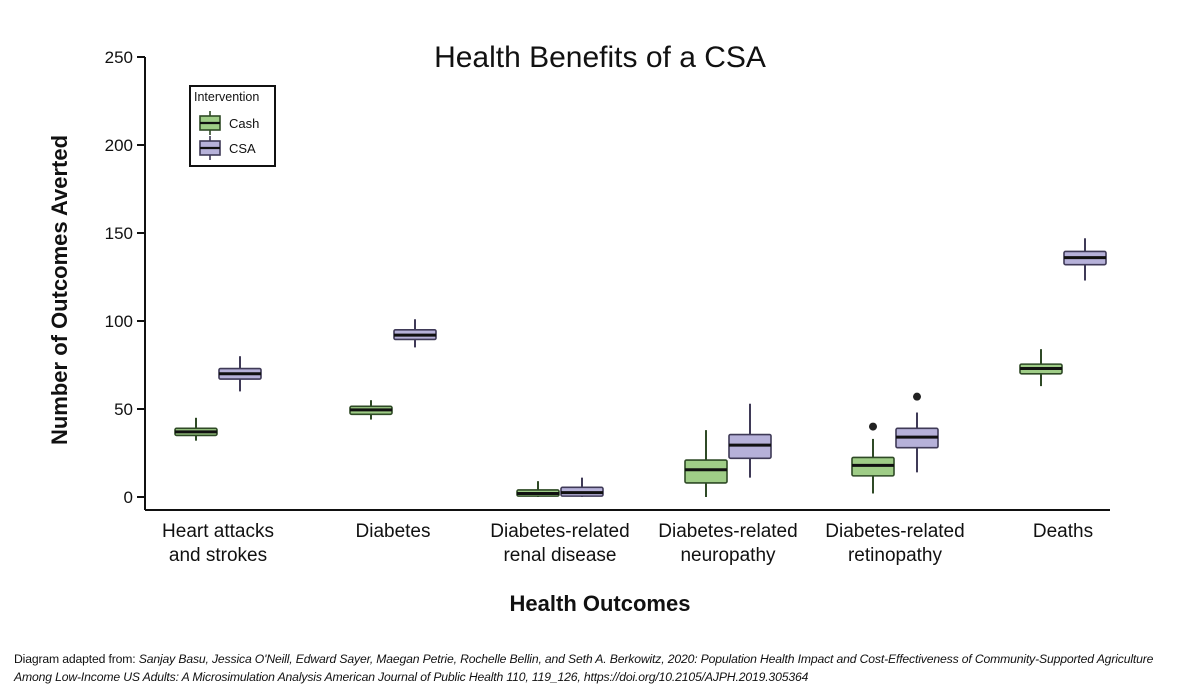 The image size is (1200, 696). What do you see at coordinates (727, 543) in the screenshot?
I see `x-tick-label: Diabetes-related neuropathy` at bounding box center [727, 543].